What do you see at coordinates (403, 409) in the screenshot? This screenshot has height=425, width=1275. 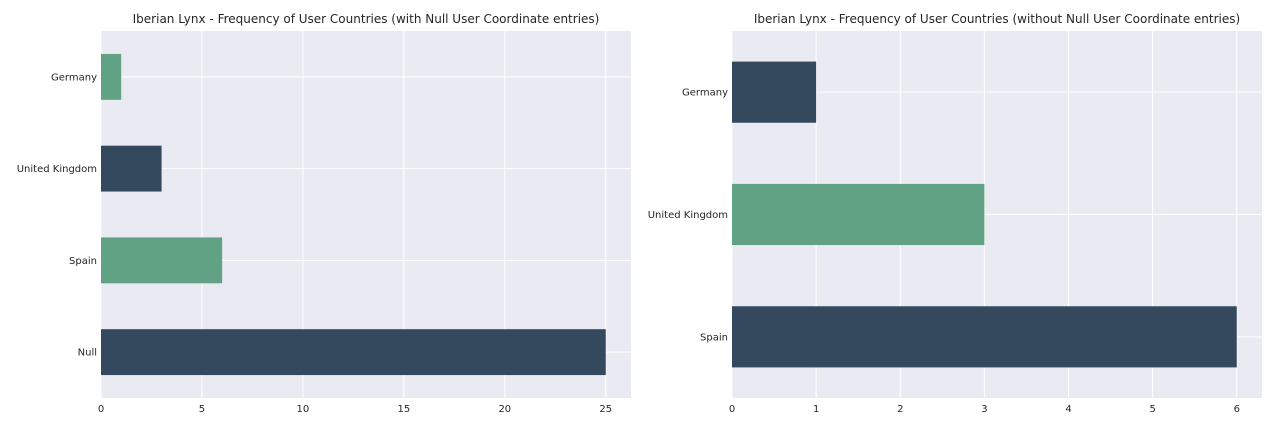 I see `x-tick-label: 15` at bounding box center [403, 409].